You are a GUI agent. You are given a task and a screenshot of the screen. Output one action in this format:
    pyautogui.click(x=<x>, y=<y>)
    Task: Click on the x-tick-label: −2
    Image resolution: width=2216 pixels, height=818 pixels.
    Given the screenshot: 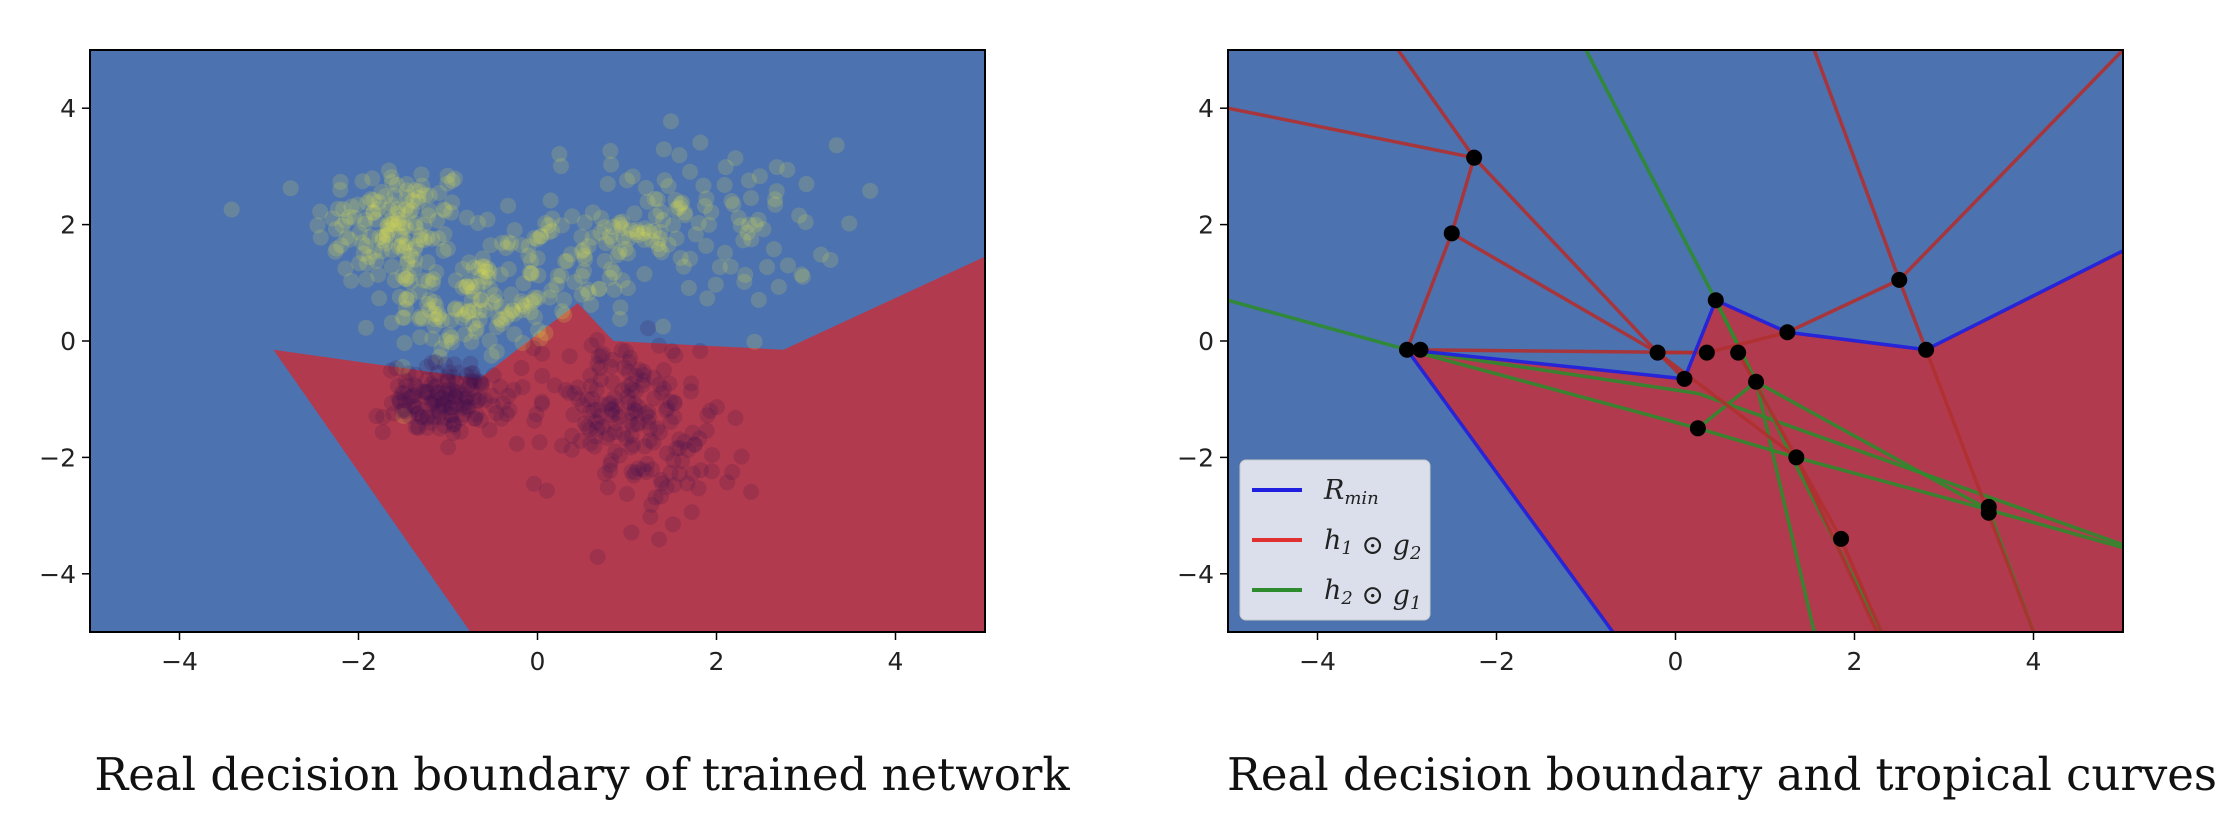 What is the action you would take?
    pyautogui.click(x=358, y=661)
    